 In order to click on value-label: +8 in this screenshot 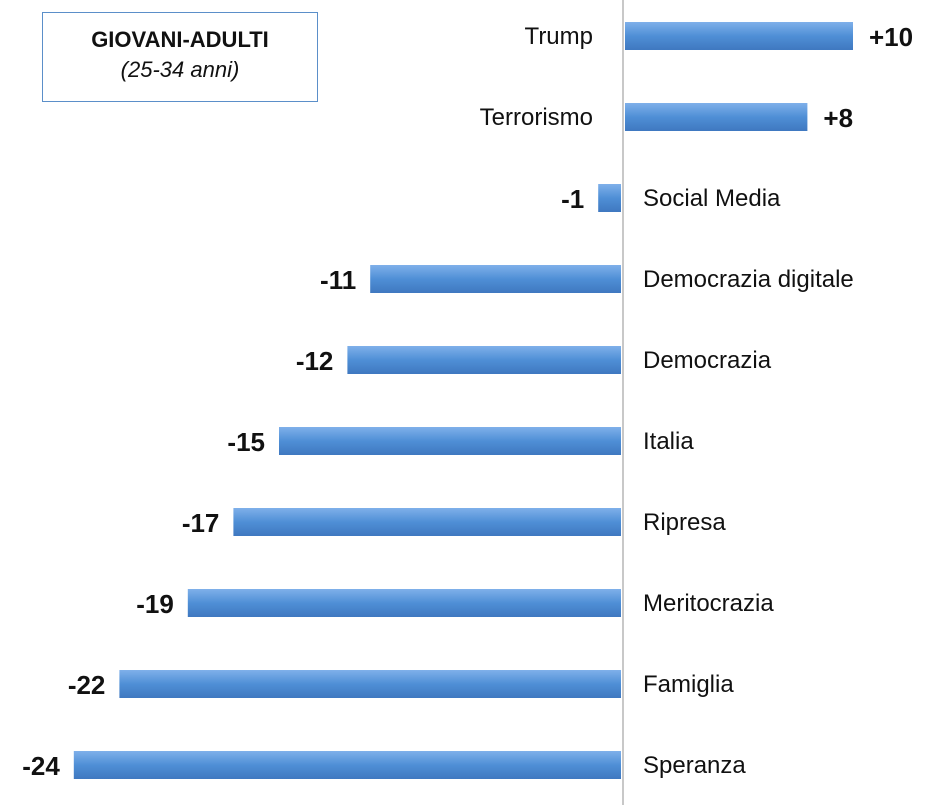, I will do `click(838, 118)`.